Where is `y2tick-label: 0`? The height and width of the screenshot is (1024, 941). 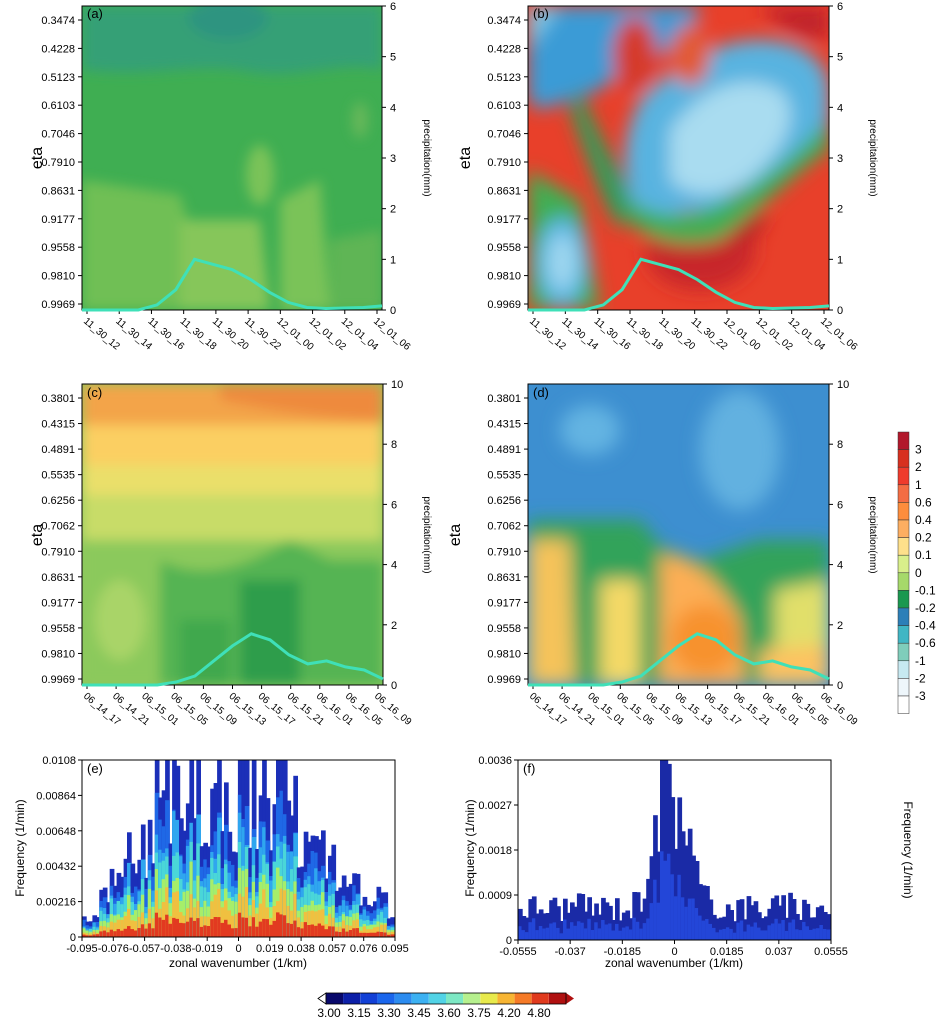
y2tick-label: 0 is located at coordinates (840, 311).